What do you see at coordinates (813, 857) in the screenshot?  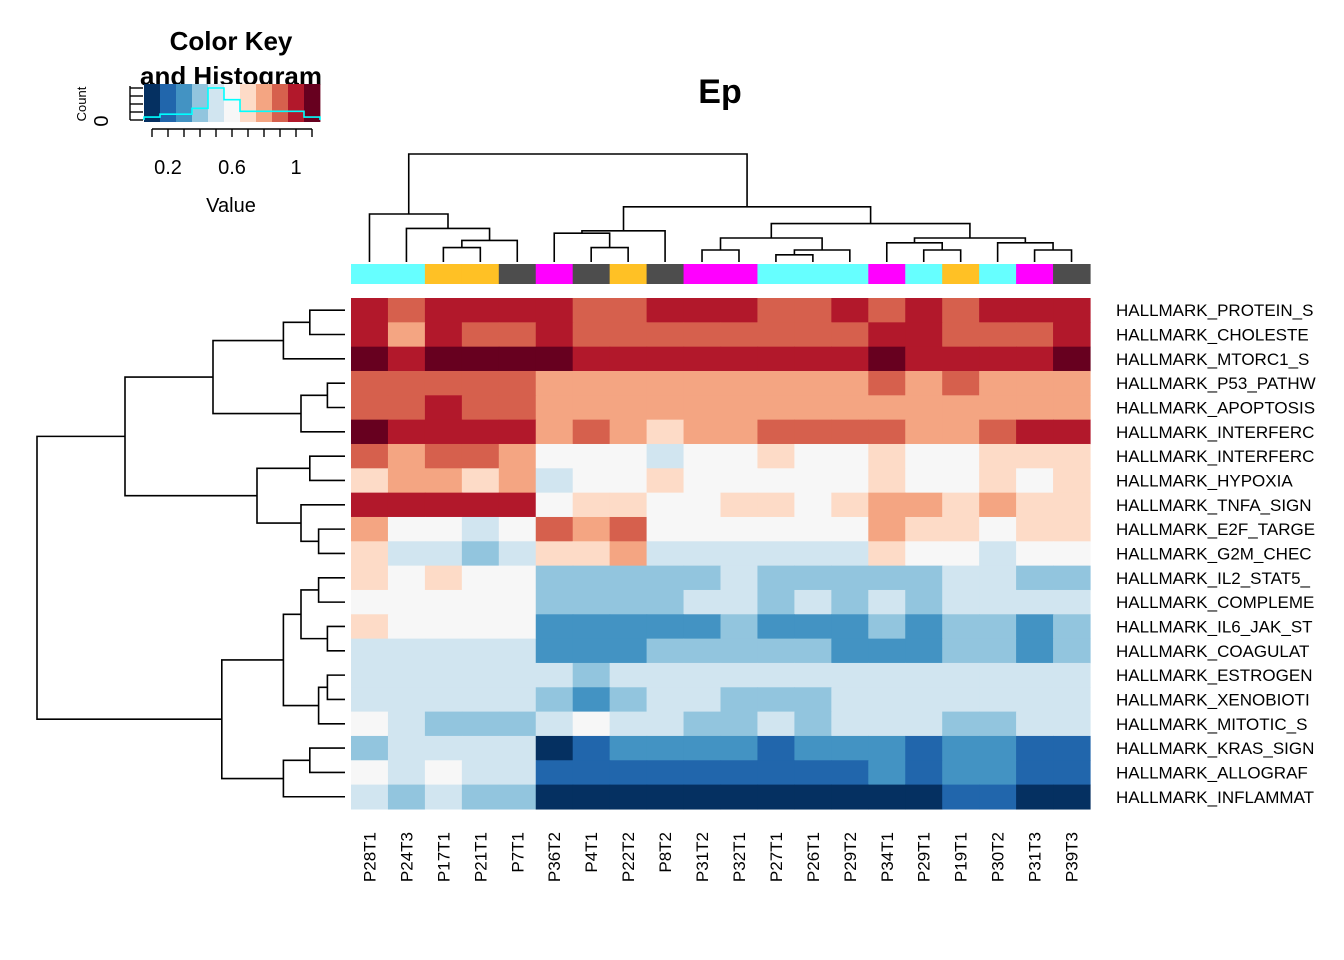 I see `column-label: P26T1` at bounding box center [813, 857].